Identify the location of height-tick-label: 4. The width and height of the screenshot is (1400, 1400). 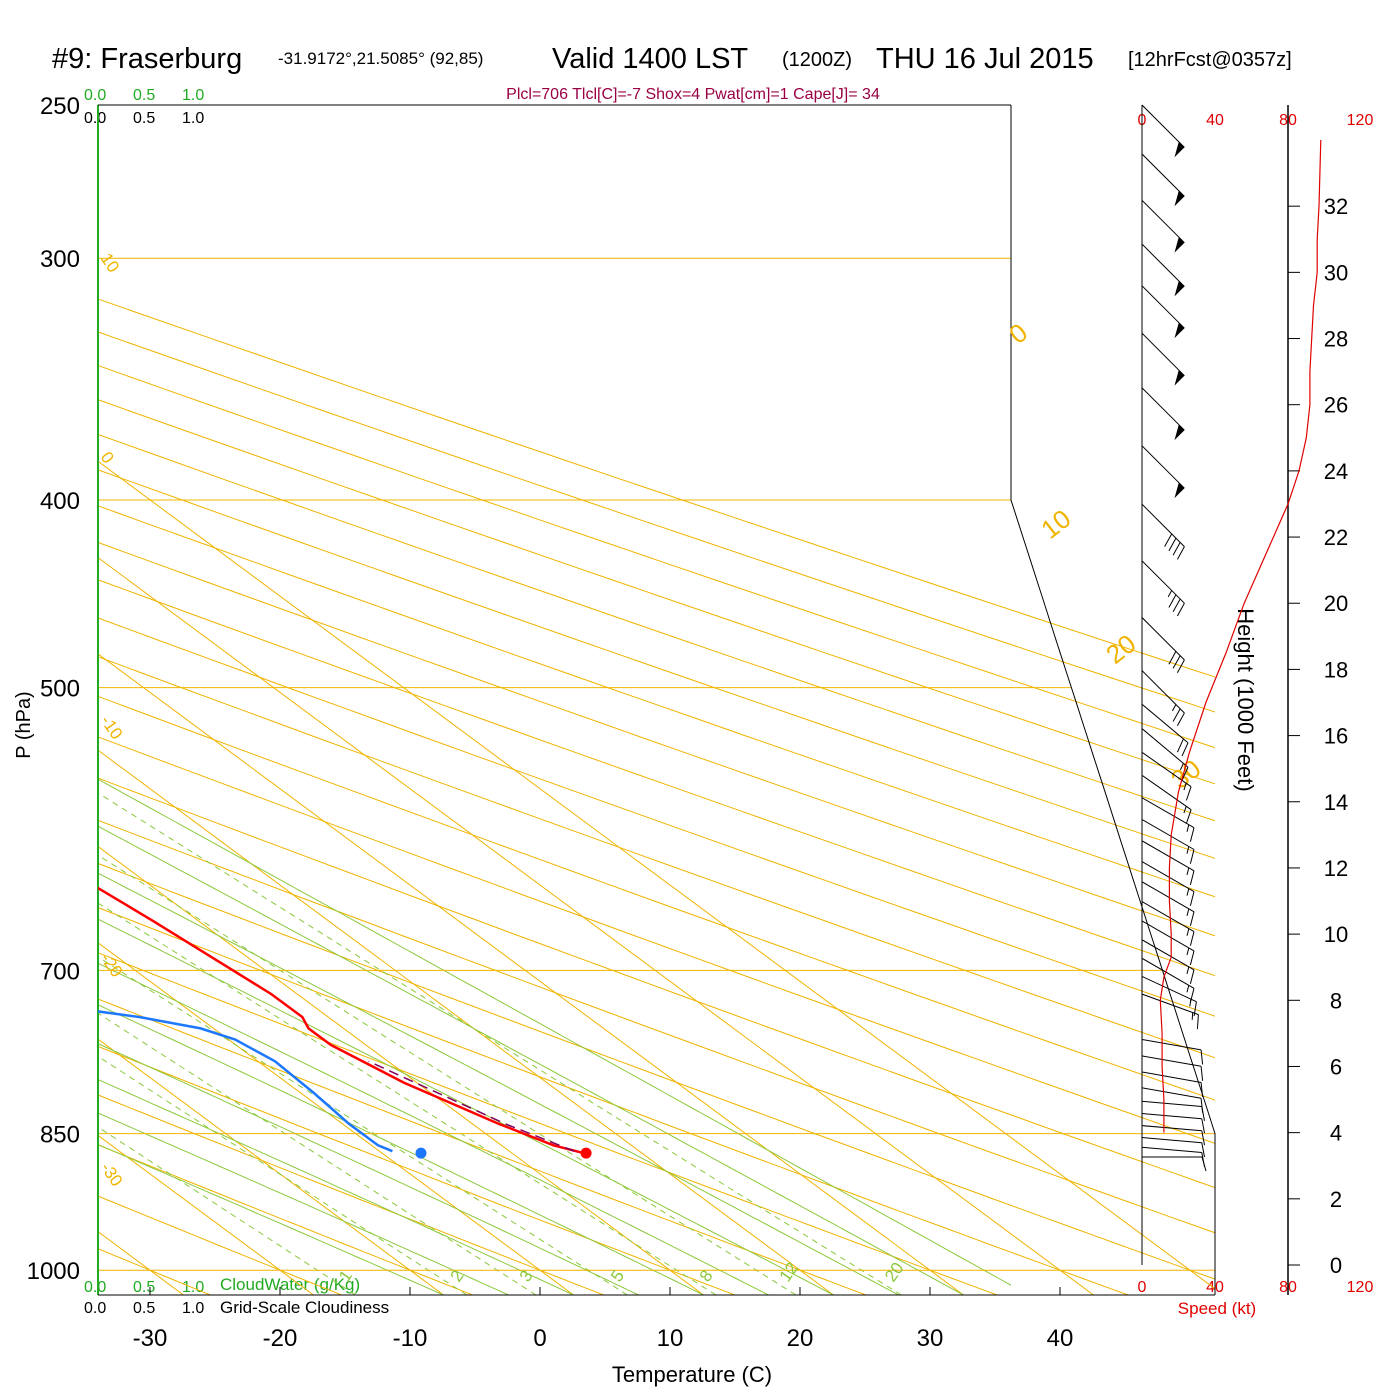
(1336, 1133).